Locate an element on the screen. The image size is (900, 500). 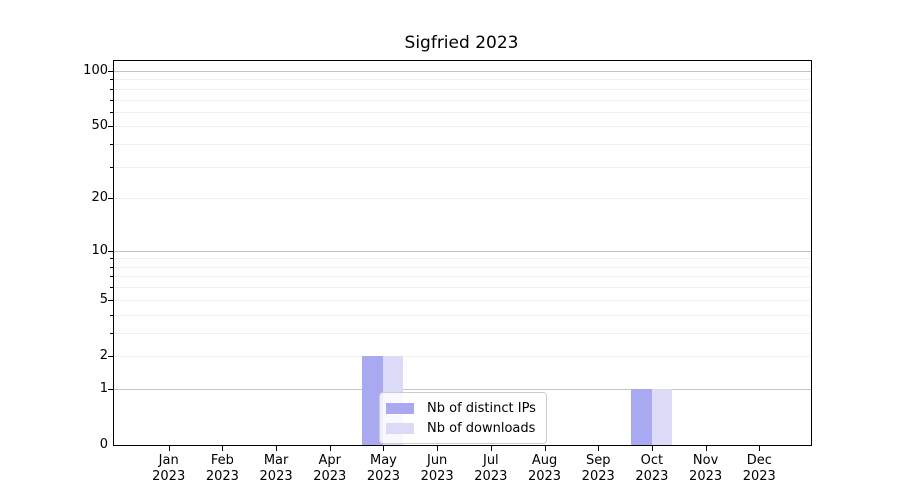
x-tick-label: Feb 2023 is located at coordinates (222, 469).